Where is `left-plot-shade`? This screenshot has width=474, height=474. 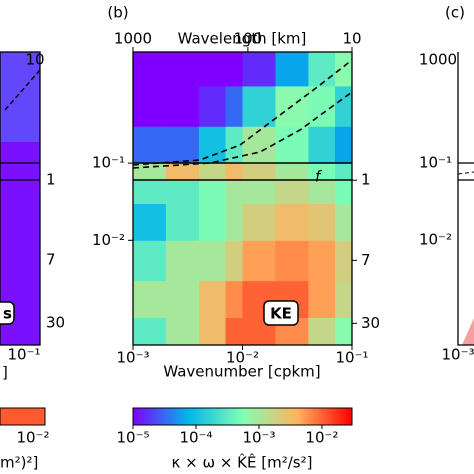 left-plot-shade is located at coordinates (20, 97).